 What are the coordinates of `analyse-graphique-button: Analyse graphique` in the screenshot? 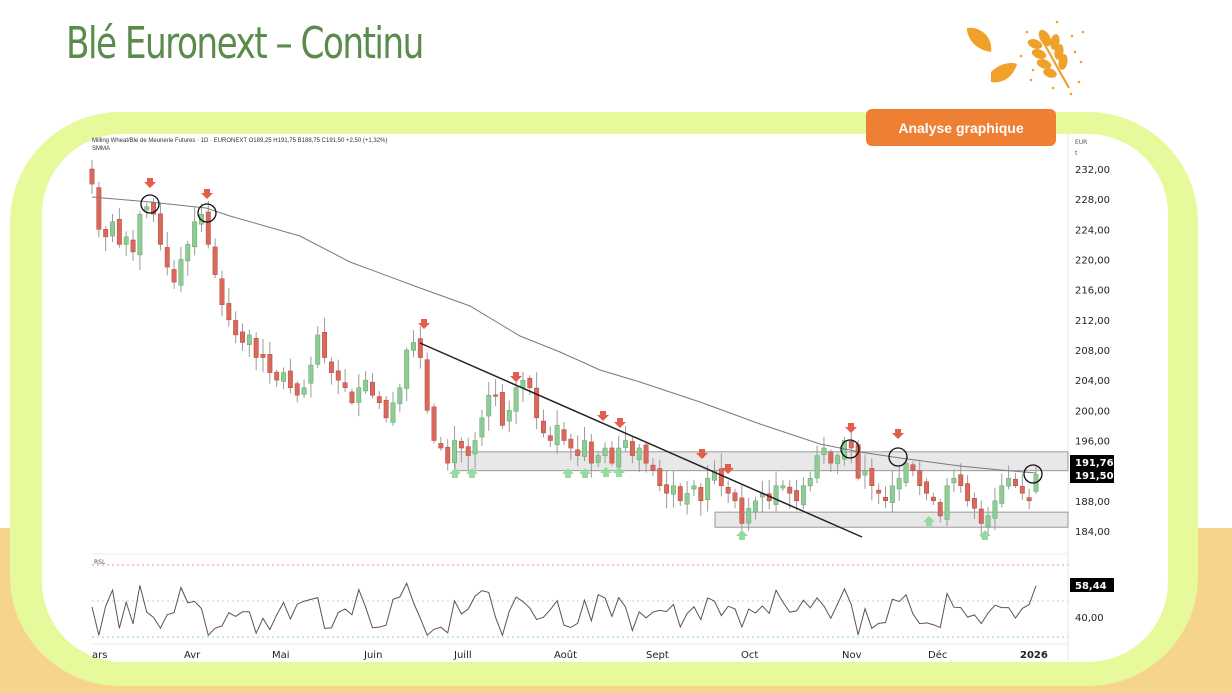 It's located at (961, 127).